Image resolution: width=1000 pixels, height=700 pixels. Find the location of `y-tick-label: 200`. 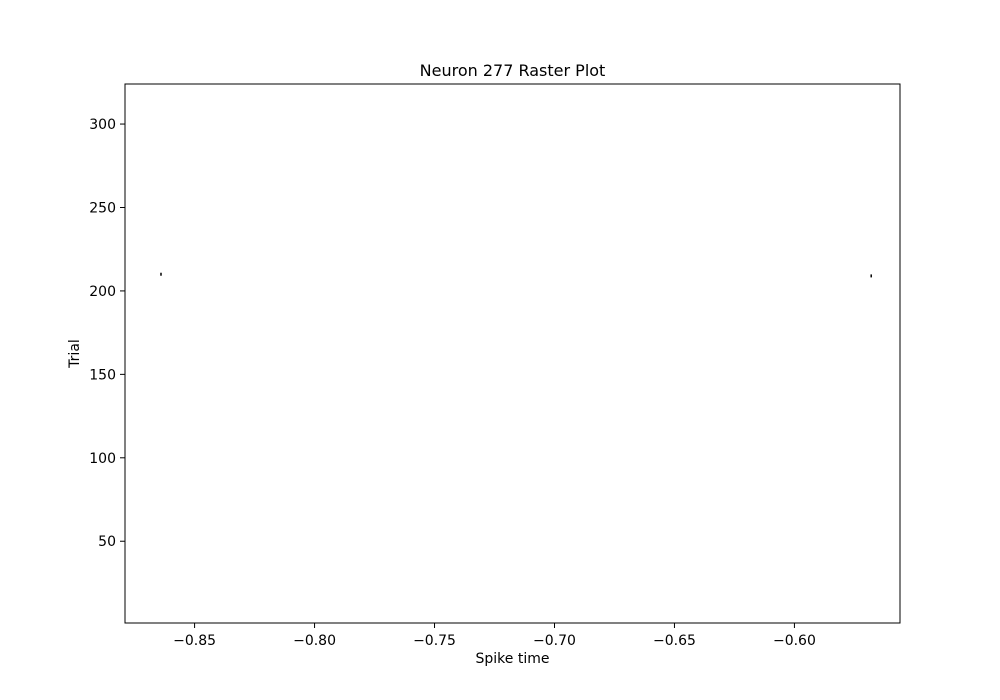

y-tick-label: 200 is located at coordinates (102, 292).